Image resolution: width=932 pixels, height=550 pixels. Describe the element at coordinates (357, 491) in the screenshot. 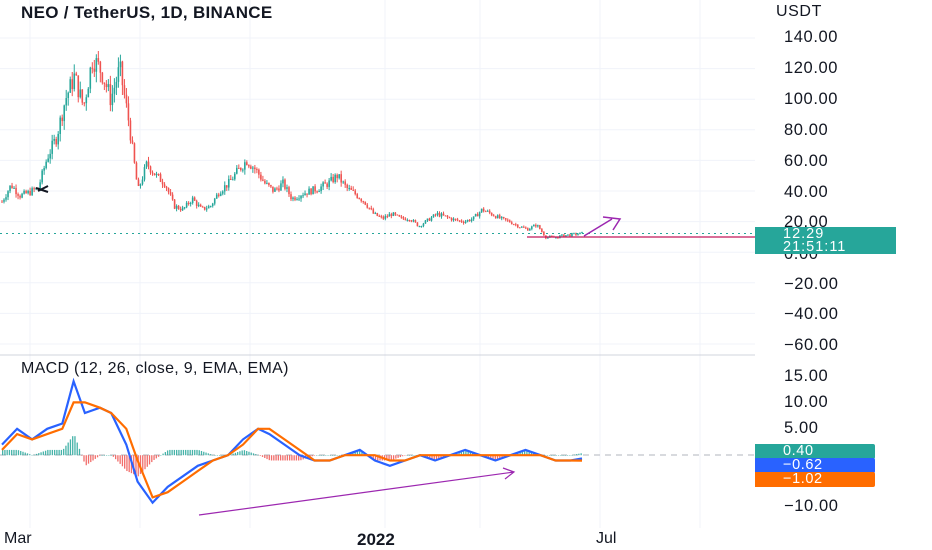

I see `divergence-arrow-drawing` at that location.